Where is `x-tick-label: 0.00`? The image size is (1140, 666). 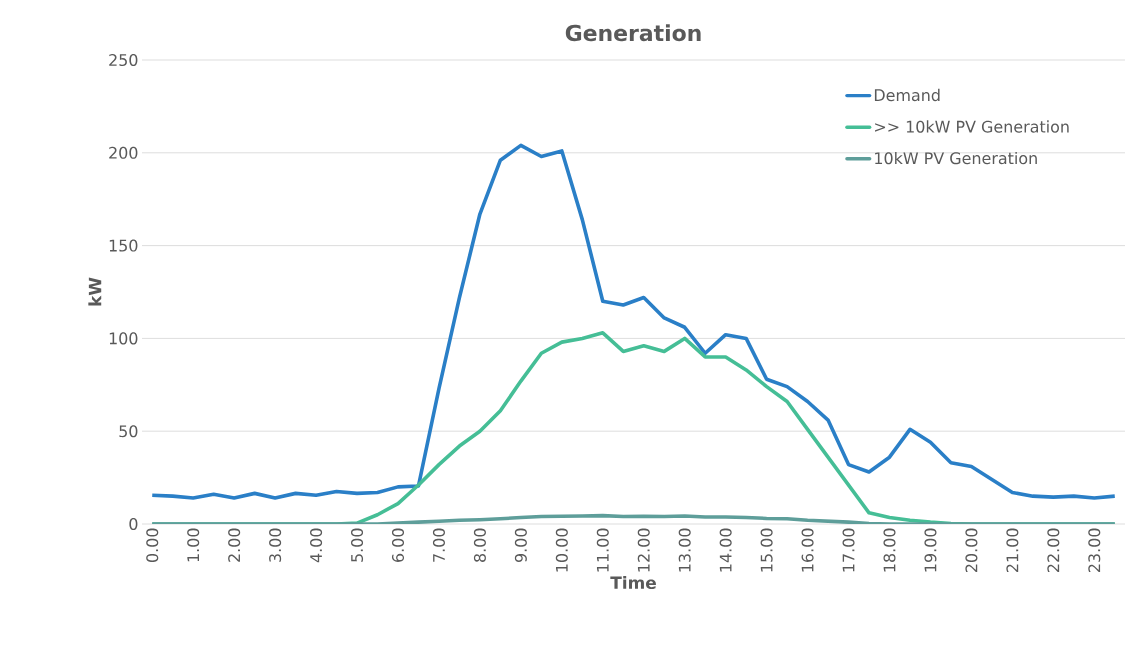
x-tick-label: 0.00 is located at coordinates (152, 545).